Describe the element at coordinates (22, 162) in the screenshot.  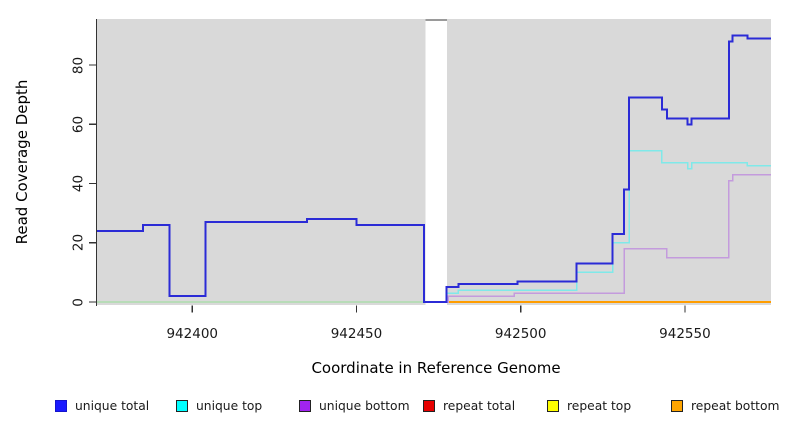
I see `y-axis-title: Read Coverage Depth` at that location.